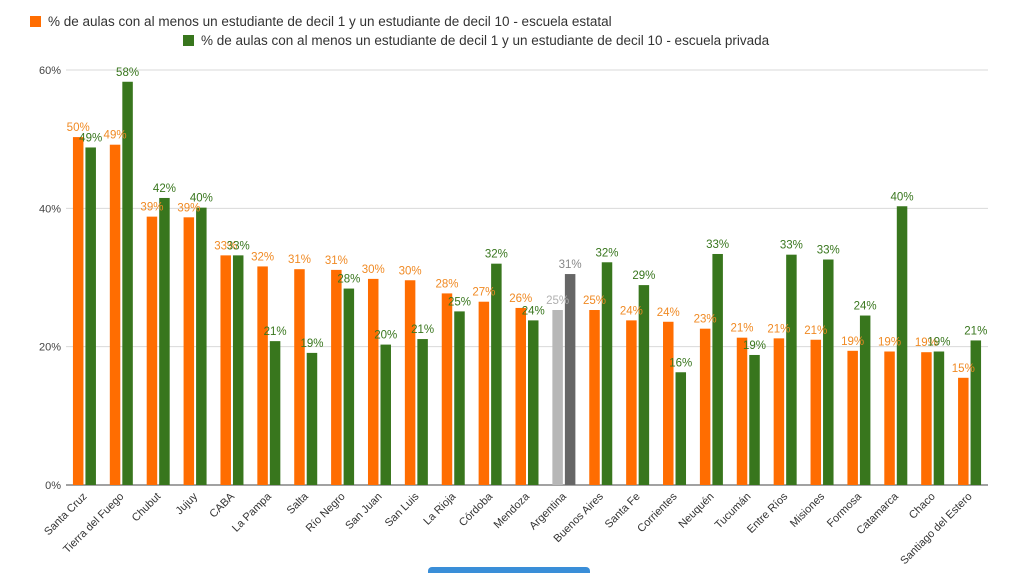 This screenshot has width=1024, height=573. What do you see at coordinates (262, 257) in the screenshot?
I see `data-label-estatal: 32%` at bounding box center [262, 257].